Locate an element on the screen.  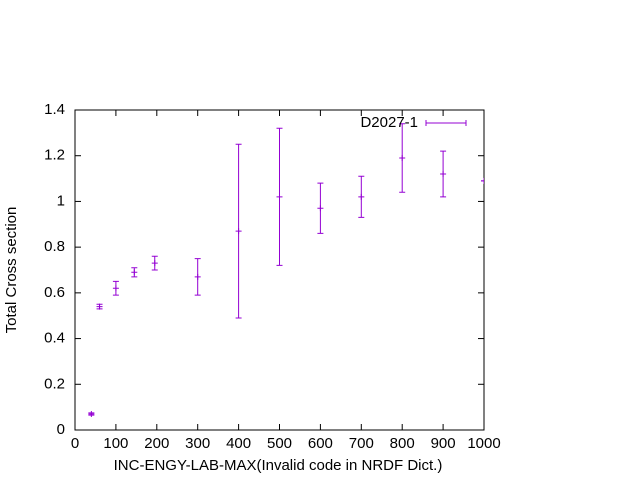
legend-label: D2027-1 is located at coordinates (389, 122).